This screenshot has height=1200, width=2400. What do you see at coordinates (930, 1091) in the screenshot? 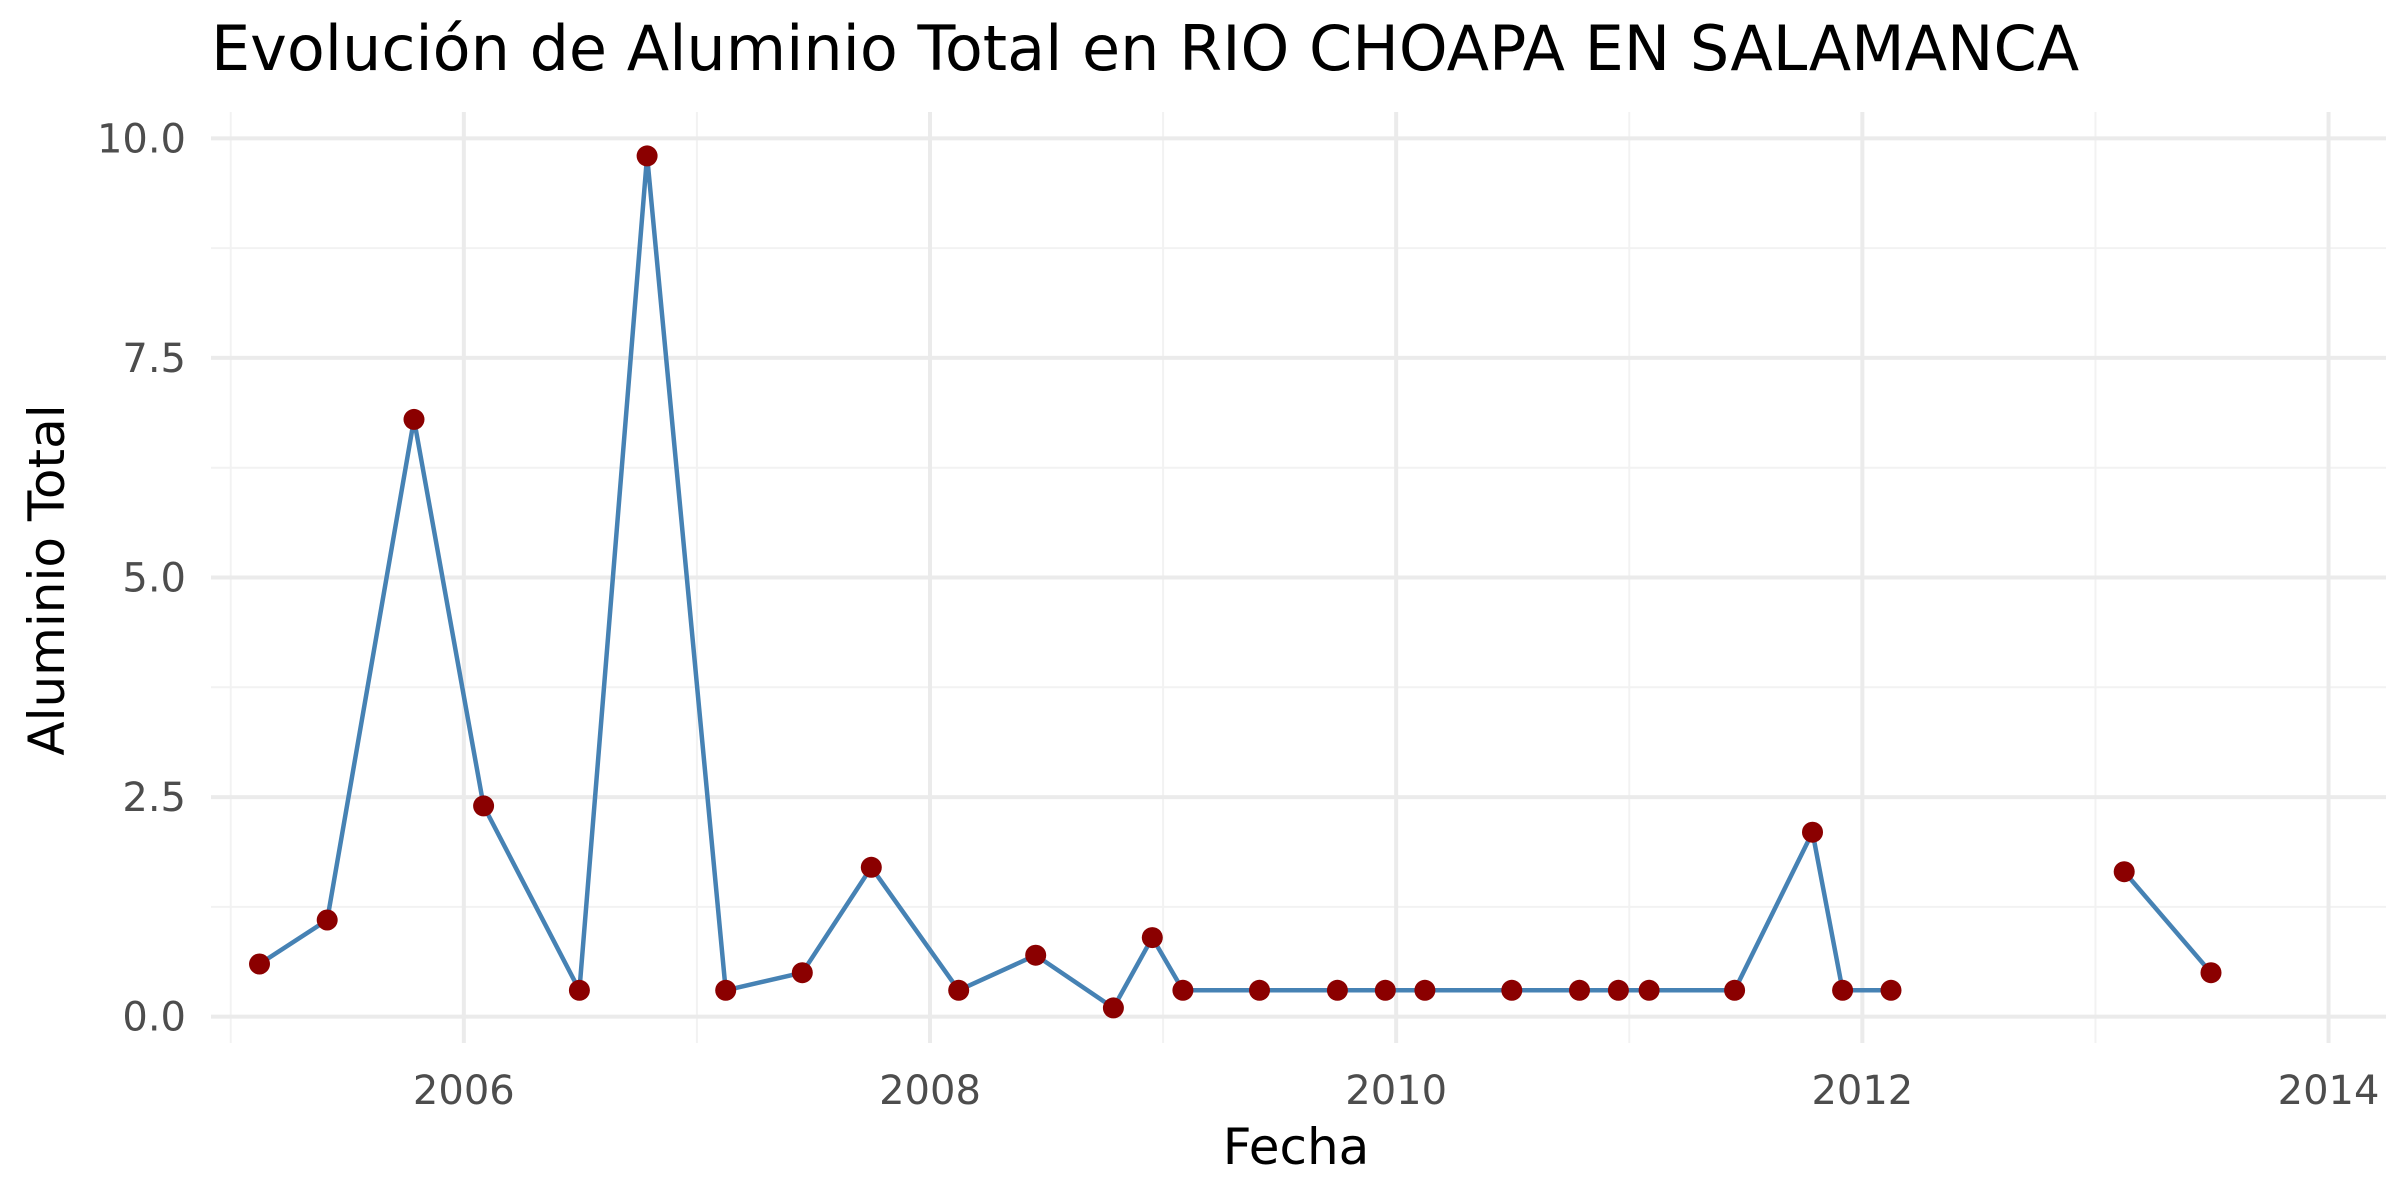
I see `x-tick-label: 2008` at bounding box center [930, 1091].